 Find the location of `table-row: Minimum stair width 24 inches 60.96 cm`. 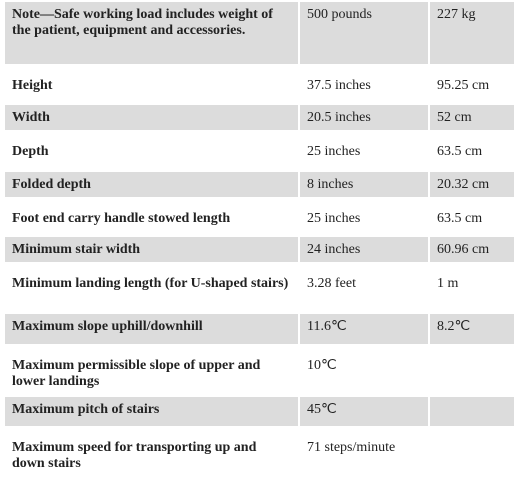

table-row: Minimum stair width 24 inches 60.96 cm is located at coordinates (259, 249).